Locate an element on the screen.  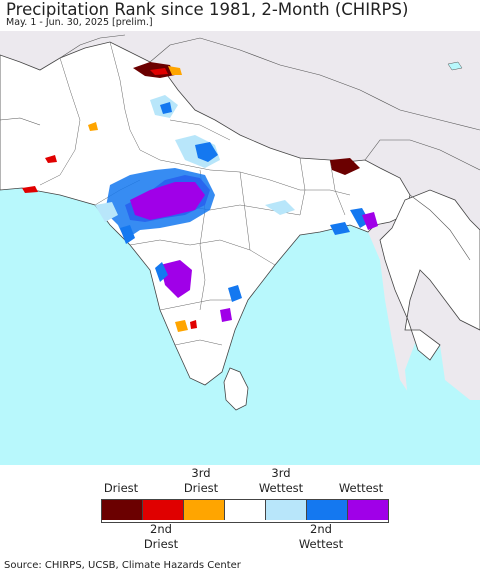
legend-label-driest: Driest is located at coordinates (121, 488).